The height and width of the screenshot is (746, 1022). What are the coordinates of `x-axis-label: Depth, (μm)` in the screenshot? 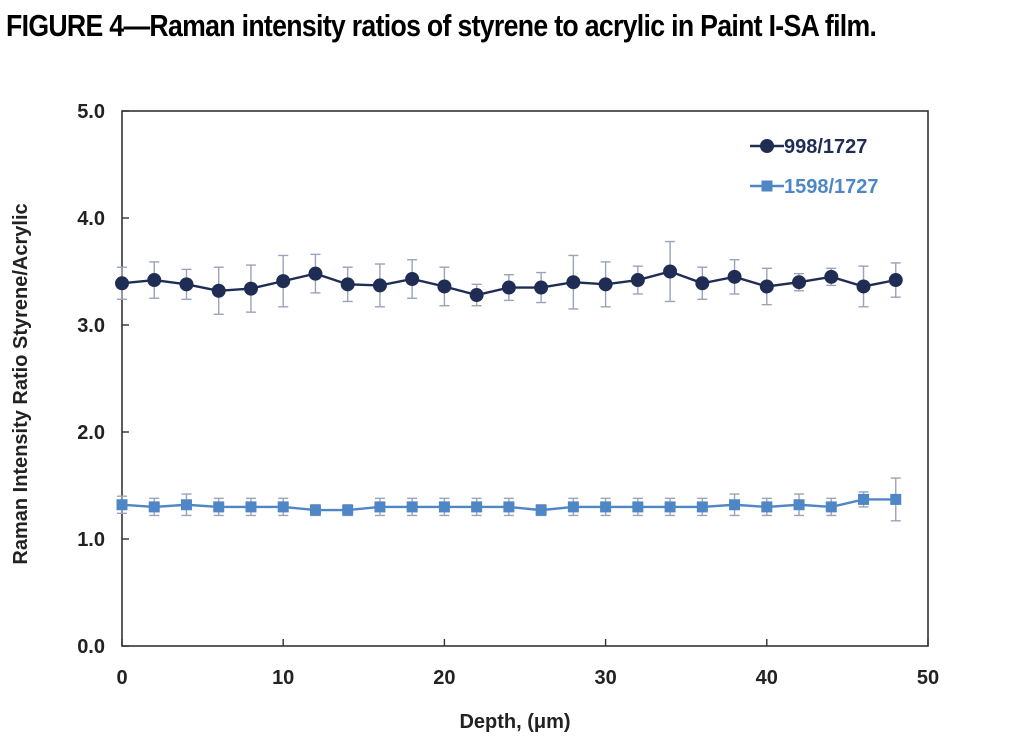 It's located at (514, 722).